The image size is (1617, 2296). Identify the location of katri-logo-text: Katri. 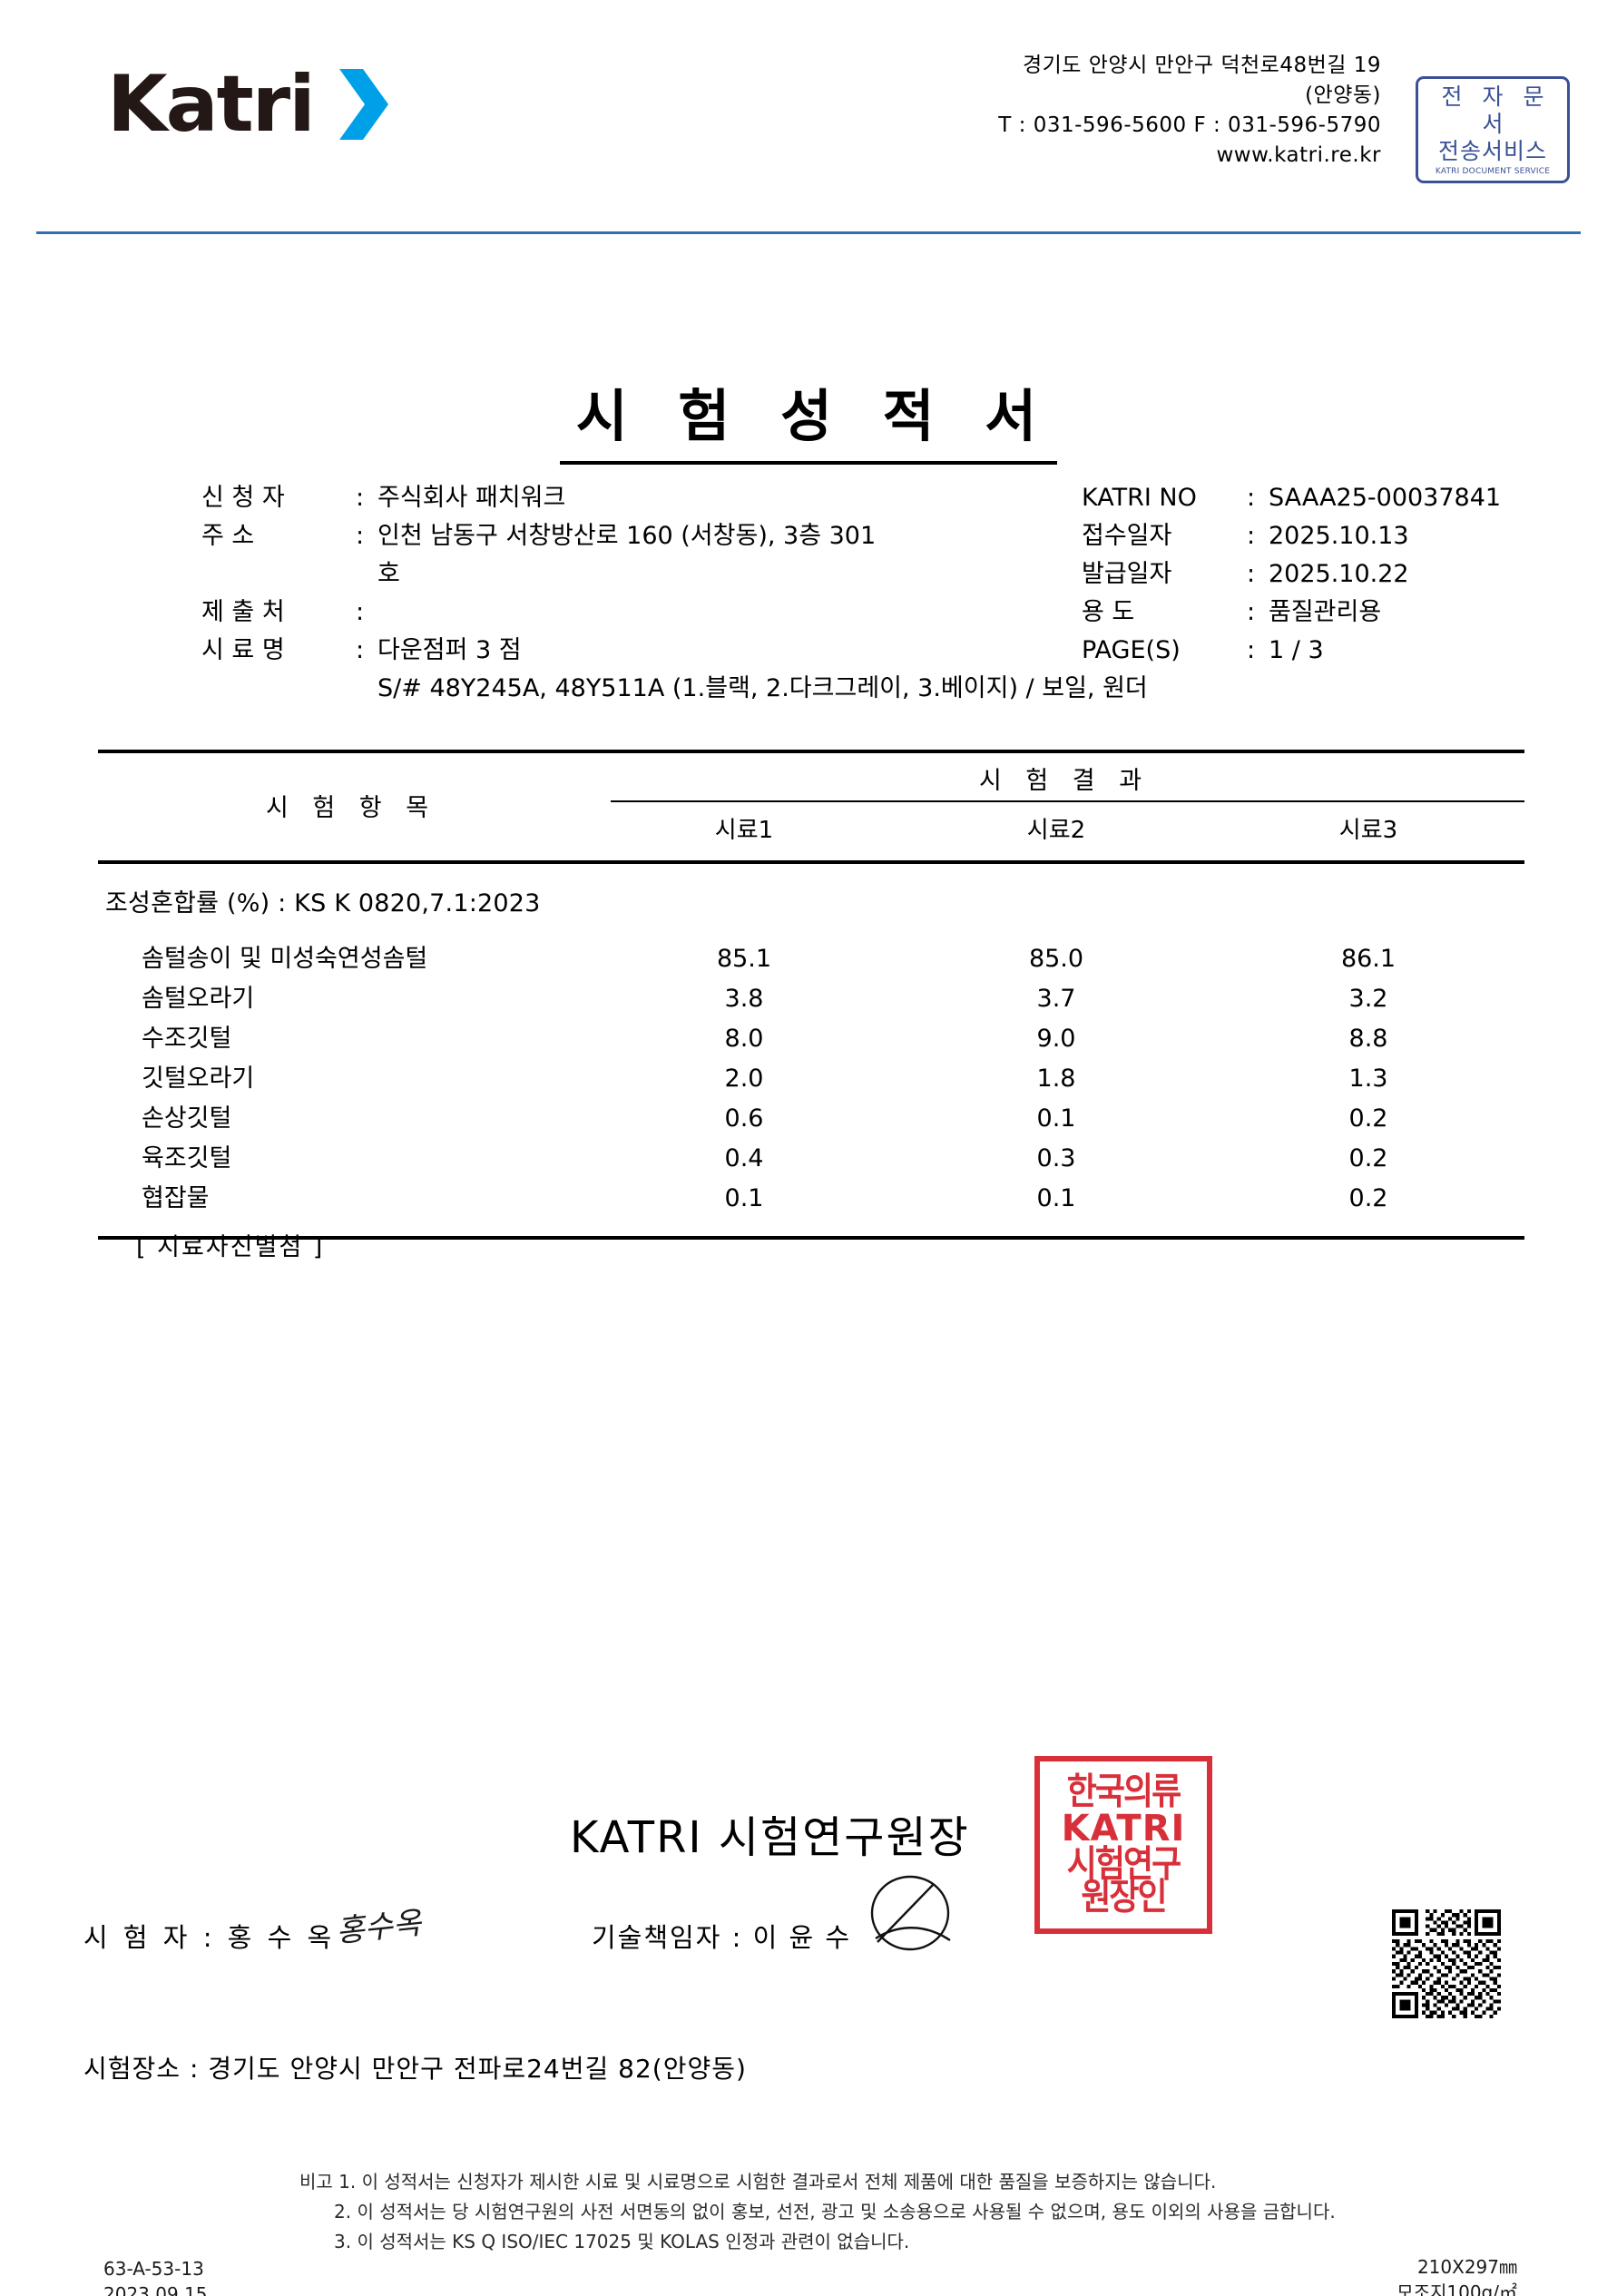
(211, 104).